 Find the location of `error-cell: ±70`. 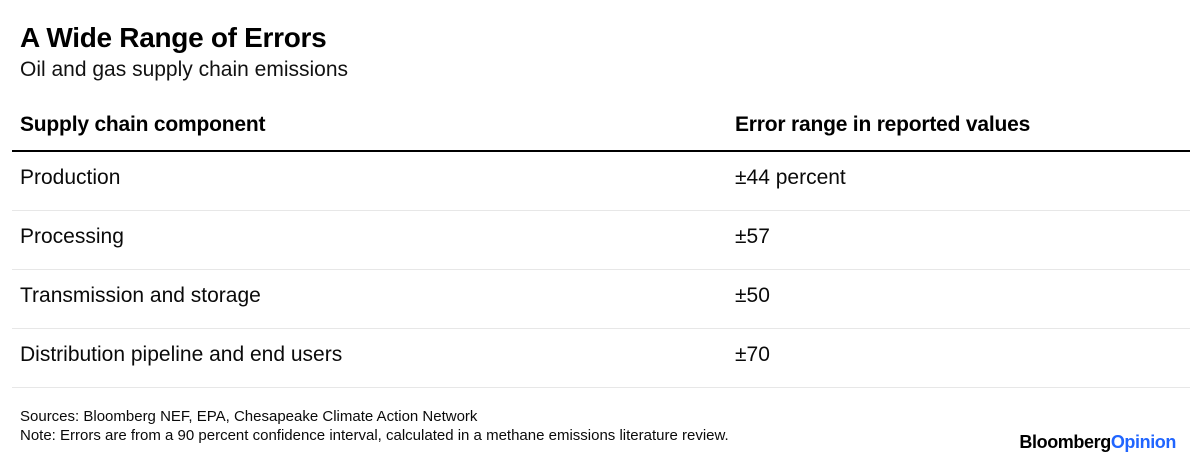

error-cell: ±70 is located at coordinates (752, 354).